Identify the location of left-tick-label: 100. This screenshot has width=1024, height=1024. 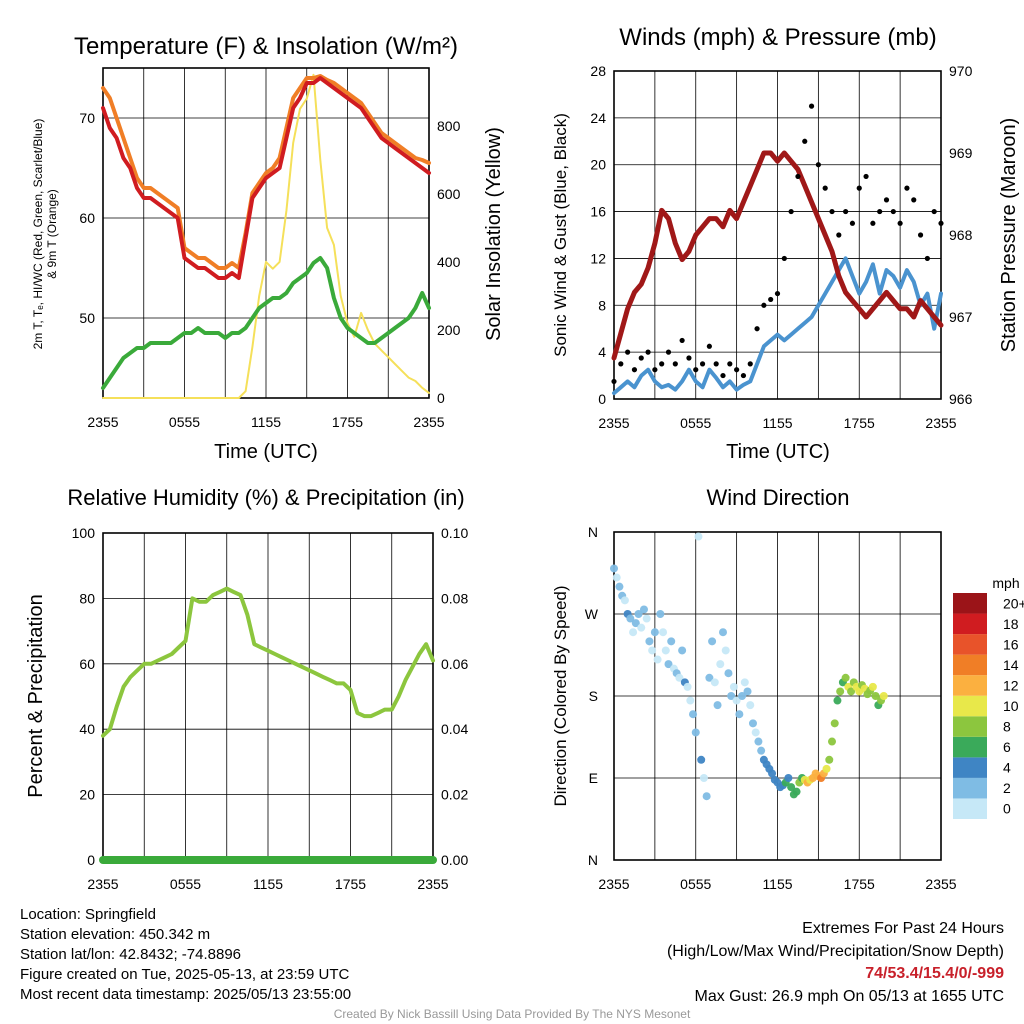
(84, 533).